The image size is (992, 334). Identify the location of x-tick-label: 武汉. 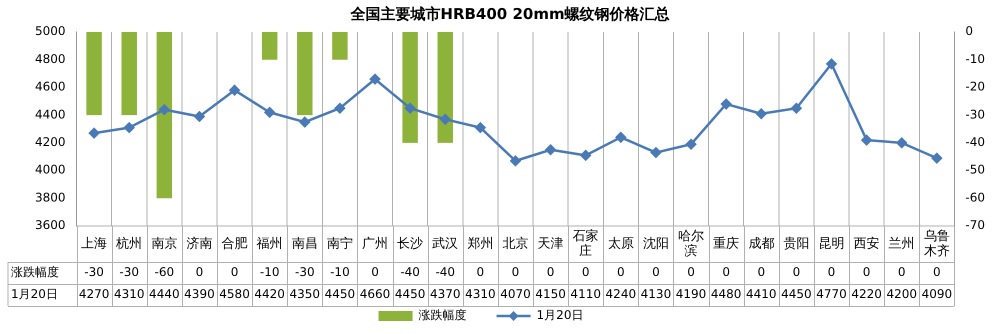
(445, 244).